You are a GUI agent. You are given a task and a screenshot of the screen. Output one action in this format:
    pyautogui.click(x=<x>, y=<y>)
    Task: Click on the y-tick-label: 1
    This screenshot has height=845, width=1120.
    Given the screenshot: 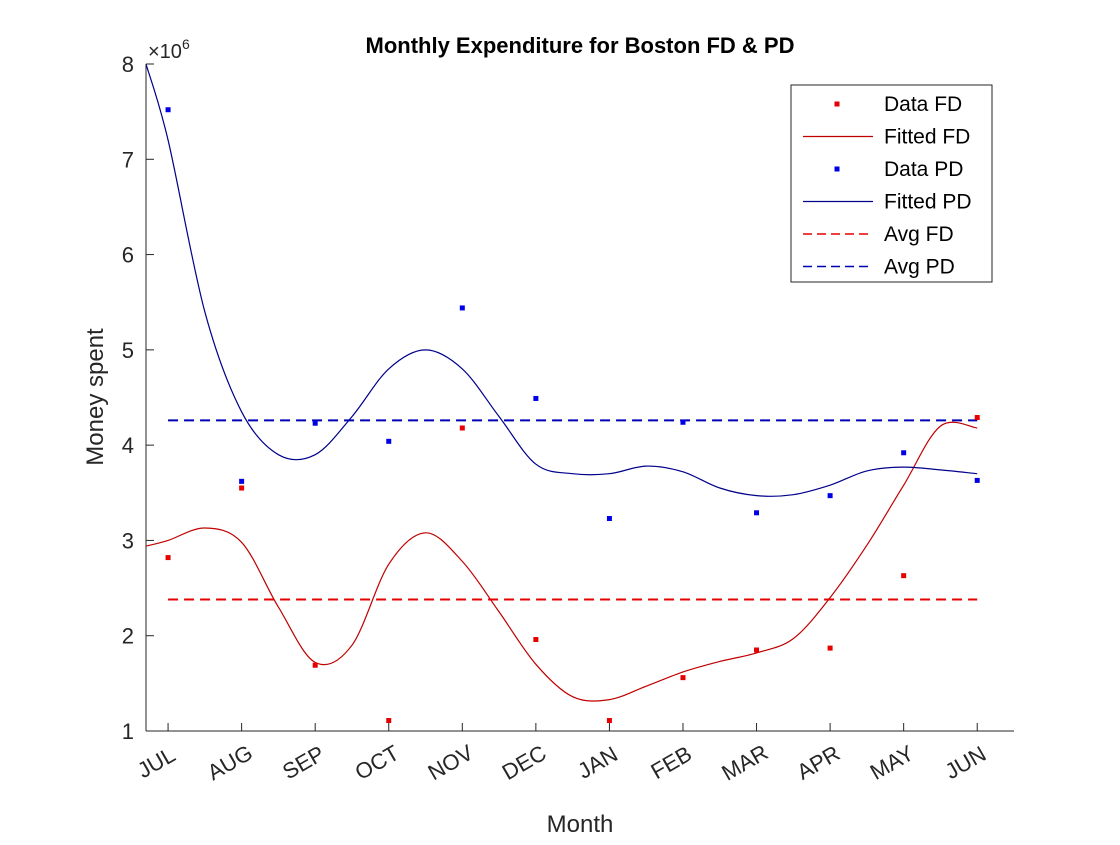 What is the action you would take?
    pyautogui.click(x=128, y=731)
    